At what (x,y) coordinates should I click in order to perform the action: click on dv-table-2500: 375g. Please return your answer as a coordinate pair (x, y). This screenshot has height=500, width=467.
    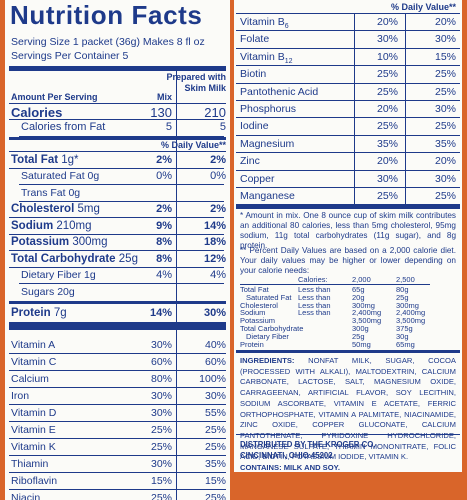
    Looking at the image, I should click on (404, 328).